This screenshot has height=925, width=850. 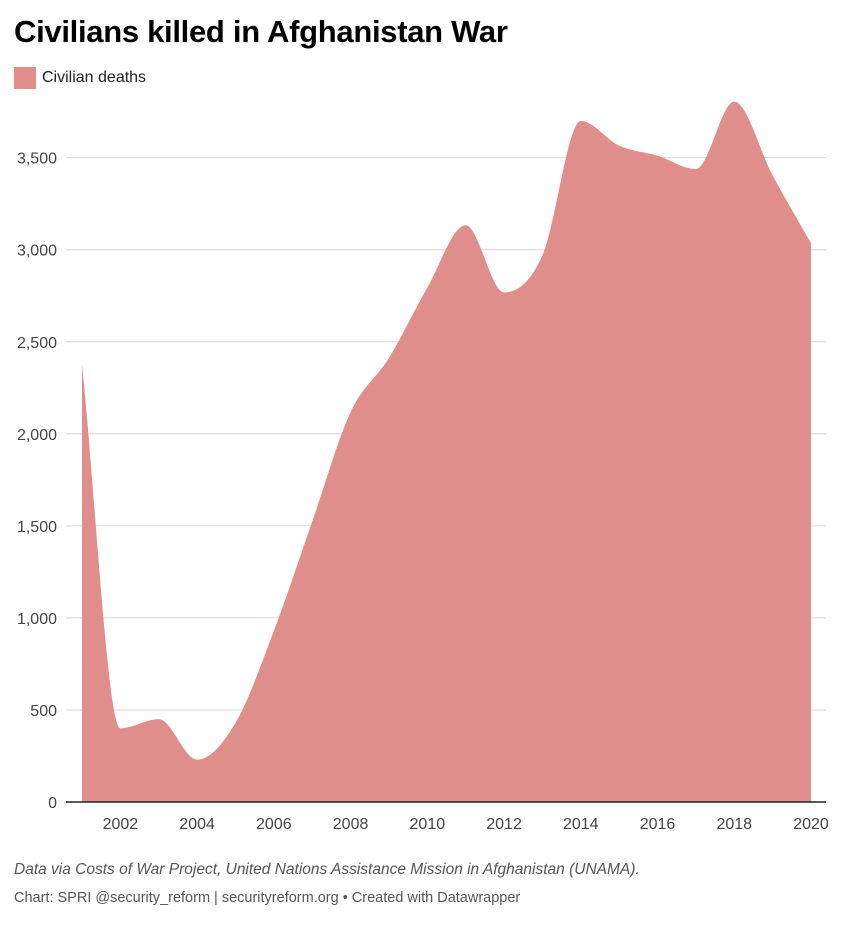 I want to click on x-axis-labels: 2002 2004 2006 2008 2010 2012 2014 2016 2018 2020, so click(x=466, y=824).